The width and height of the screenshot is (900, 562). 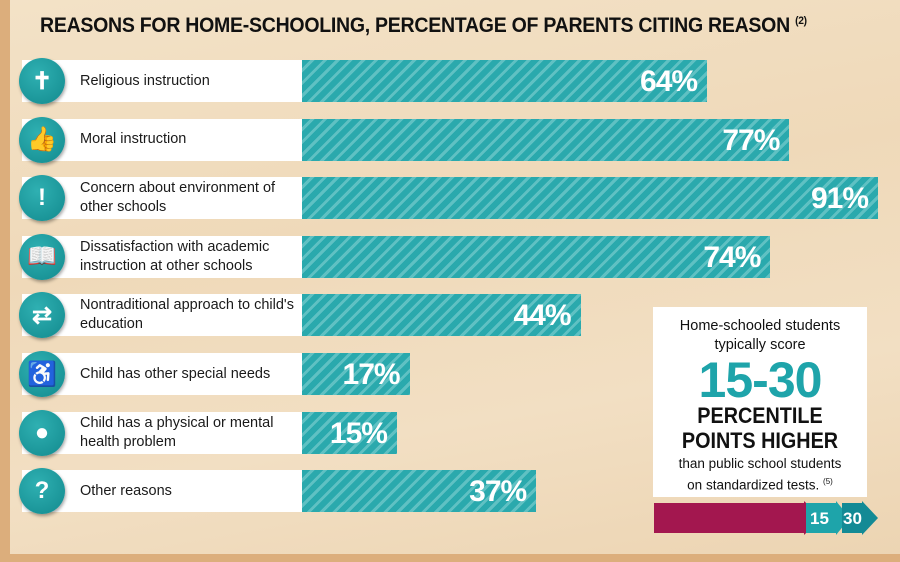 I want to click on bar: 91%, so click(x=590, y=198).